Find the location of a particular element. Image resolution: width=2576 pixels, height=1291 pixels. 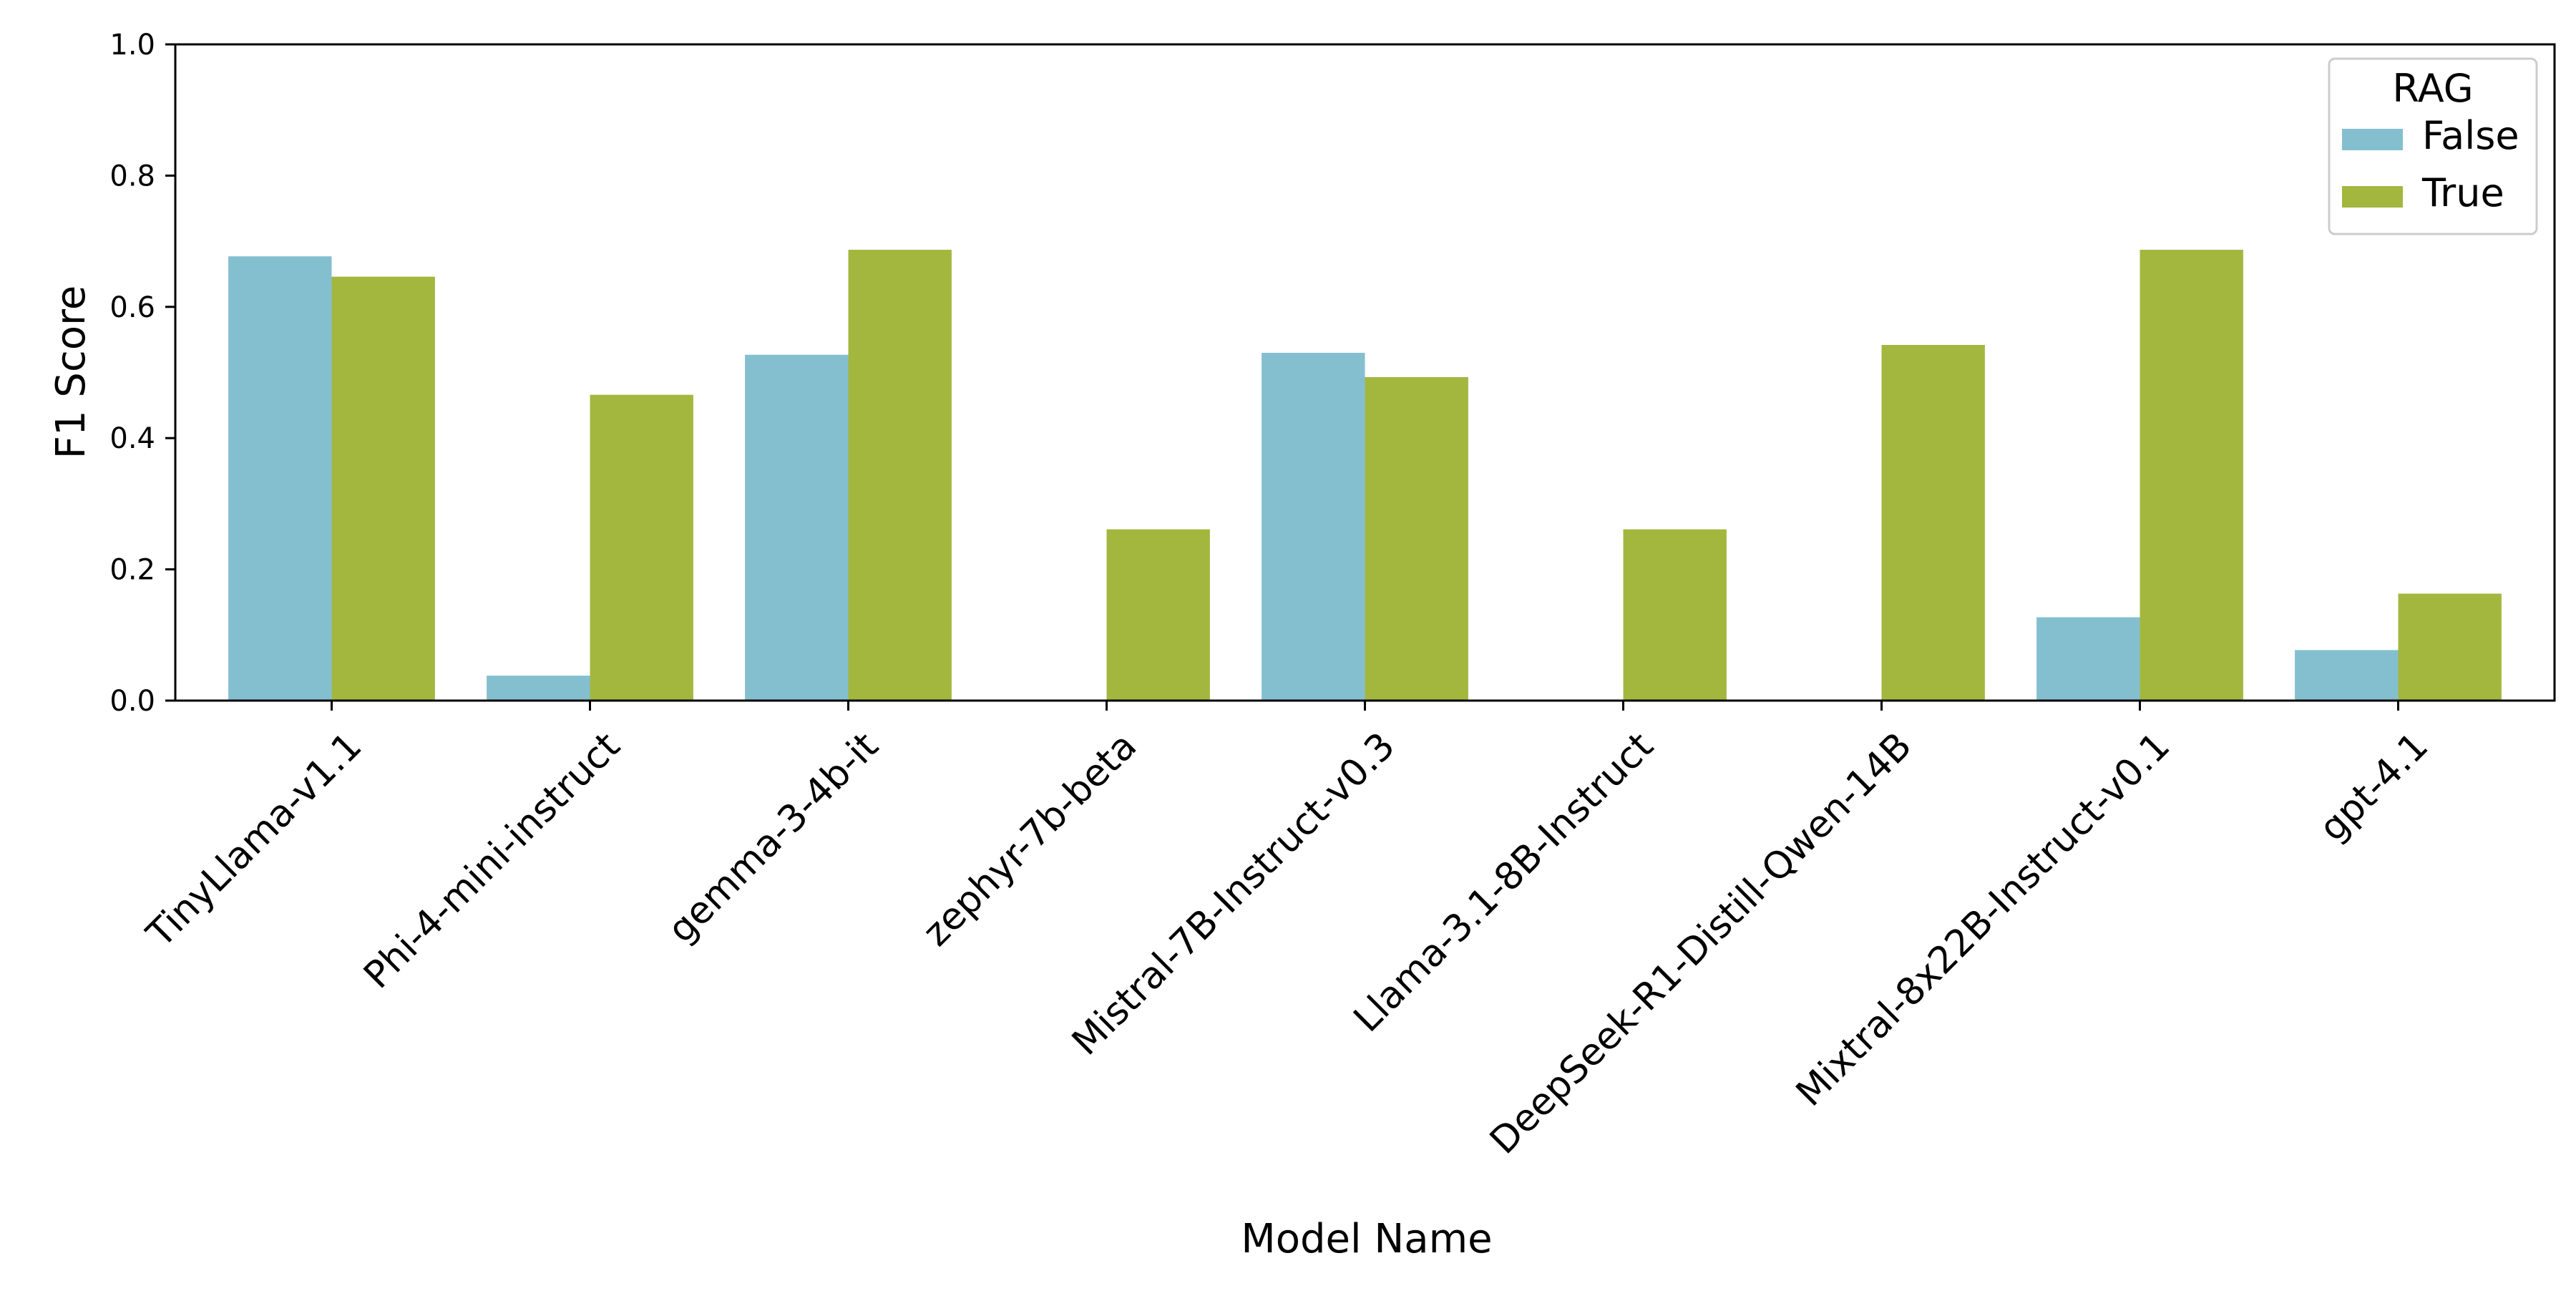

y-tick-label: 0.4 is located at coordinates (132, 438).